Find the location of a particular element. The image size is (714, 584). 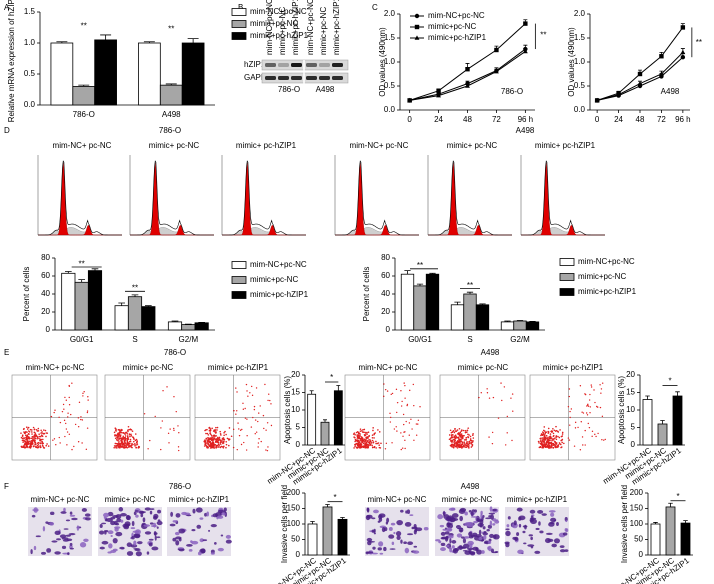

bar is located at coordinates (677, 420).